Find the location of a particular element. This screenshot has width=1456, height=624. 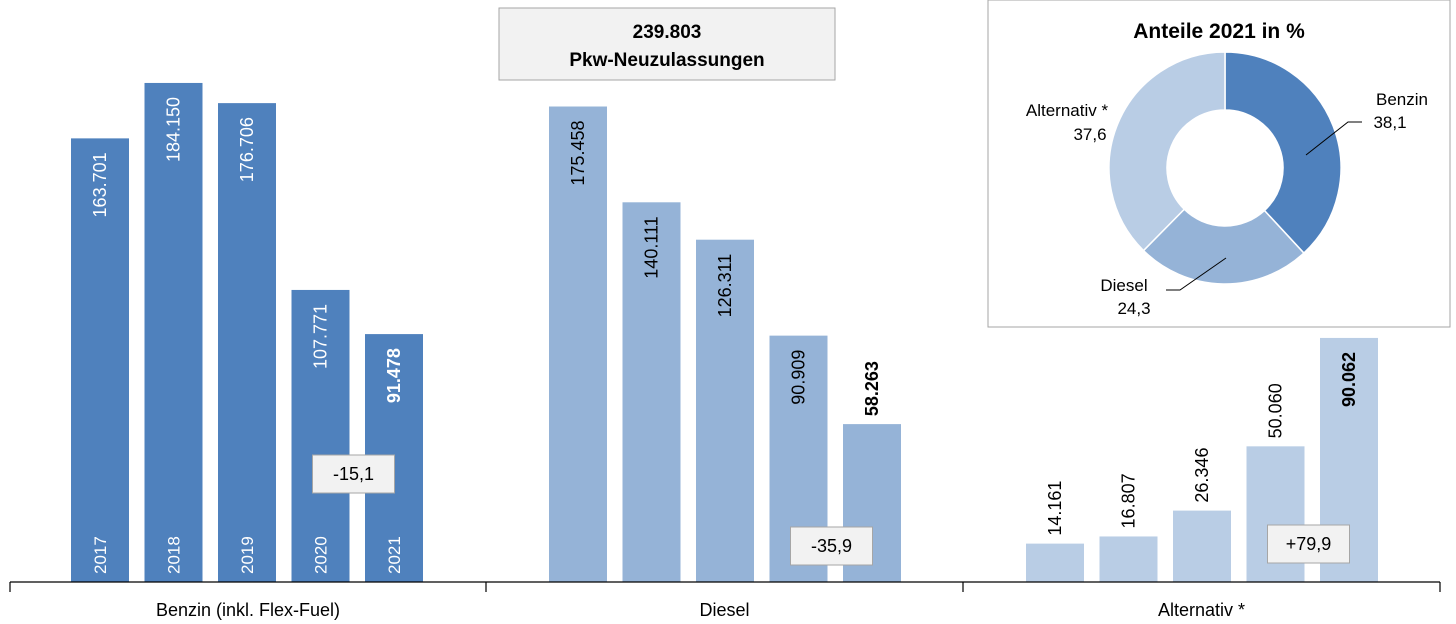

value-label-2-2019: 26.346 is located at coordinates (1202, 475).